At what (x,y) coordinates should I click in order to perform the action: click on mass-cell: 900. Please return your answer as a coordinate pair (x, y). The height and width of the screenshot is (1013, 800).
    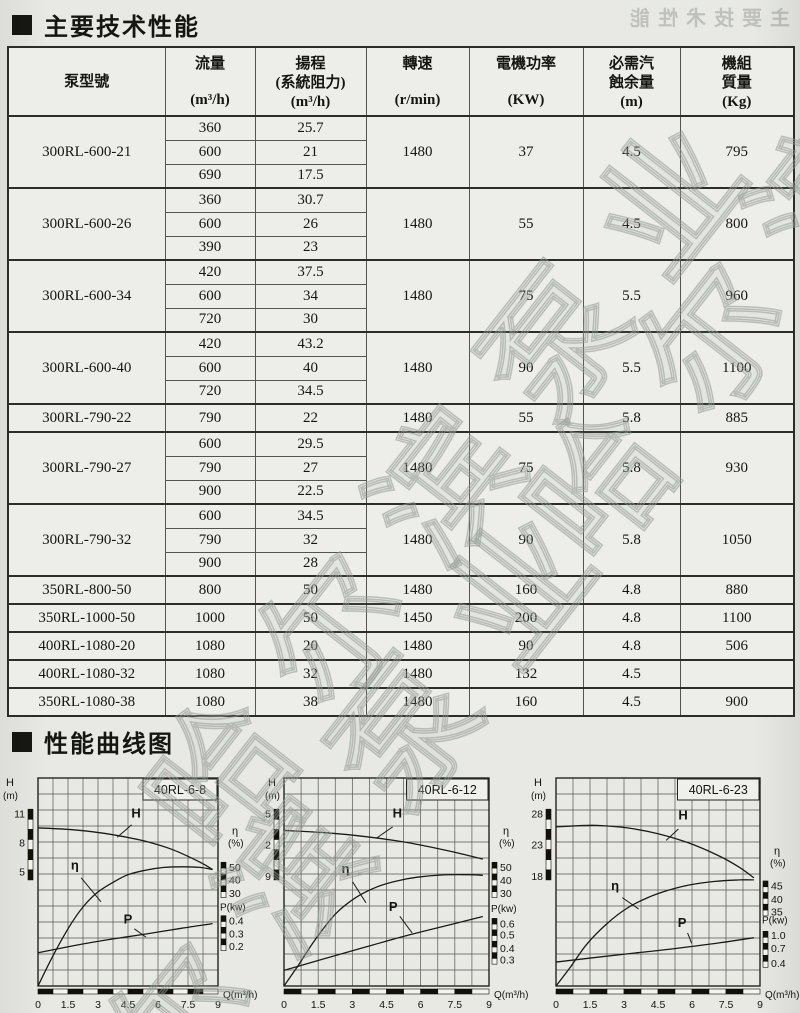
    Looking at the image, I should click on (737, 702).